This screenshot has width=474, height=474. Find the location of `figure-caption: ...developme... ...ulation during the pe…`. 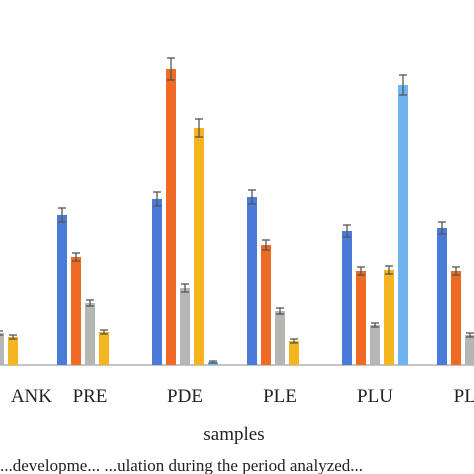

figure-caption: ...developme... ...ulation during the pe… is located at coordinates (182, 465).